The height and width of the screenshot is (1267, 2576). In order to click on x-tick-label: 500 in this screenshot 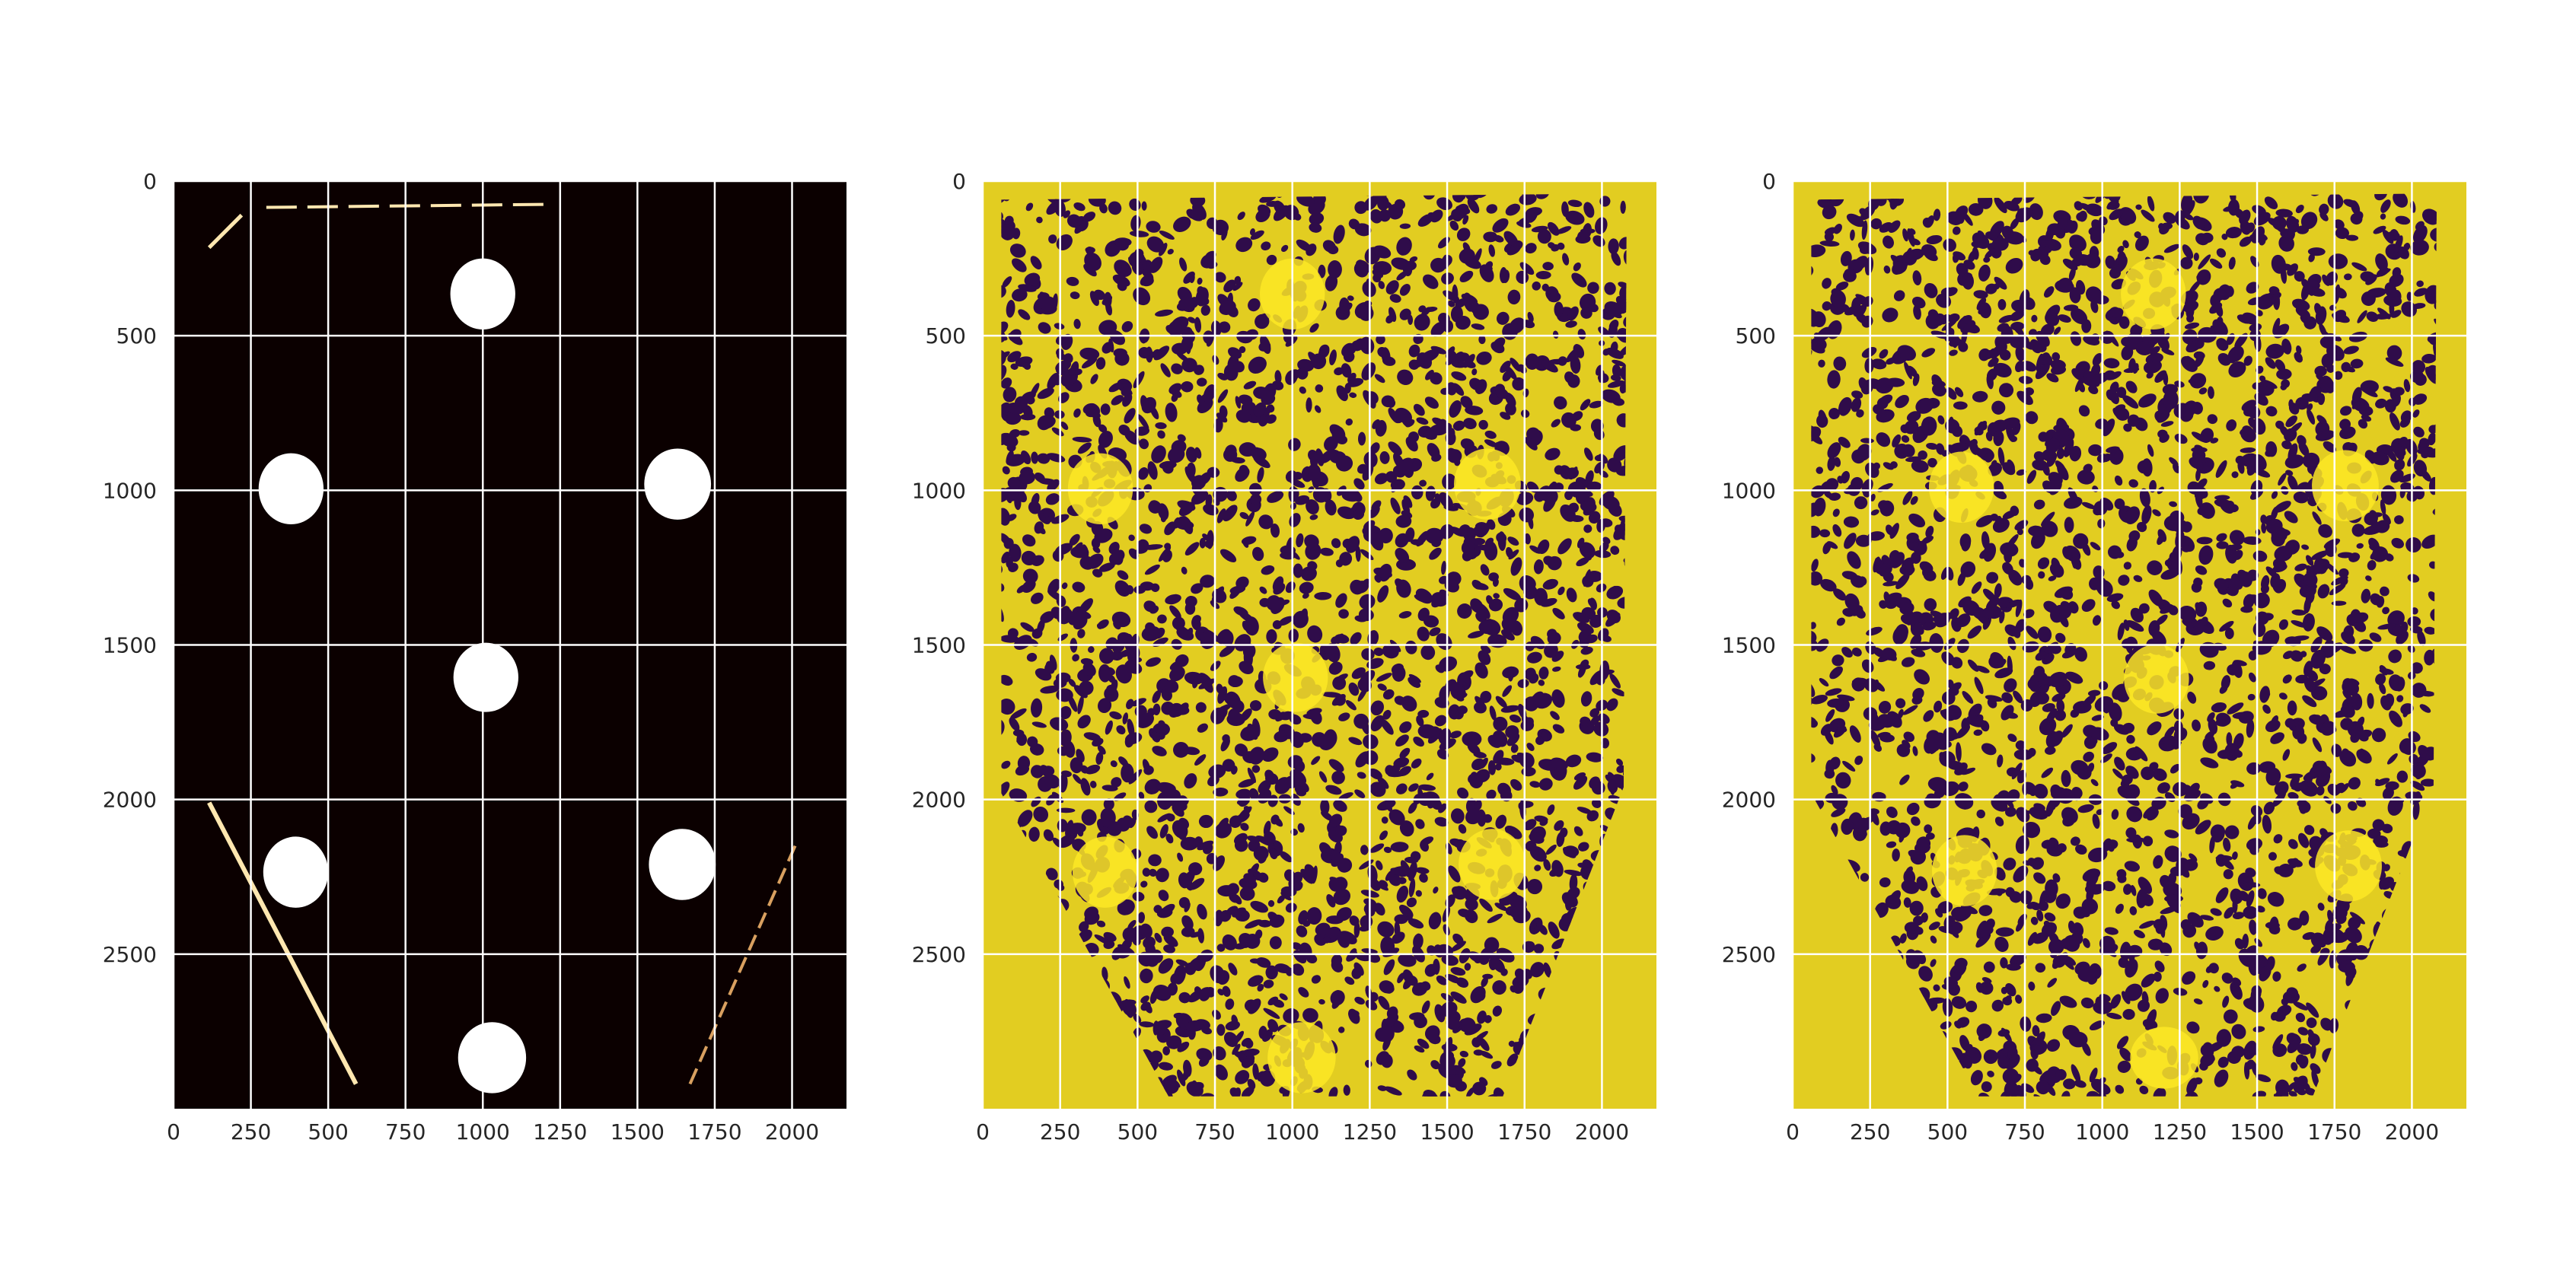, I will do `click(1137, 1131)`.